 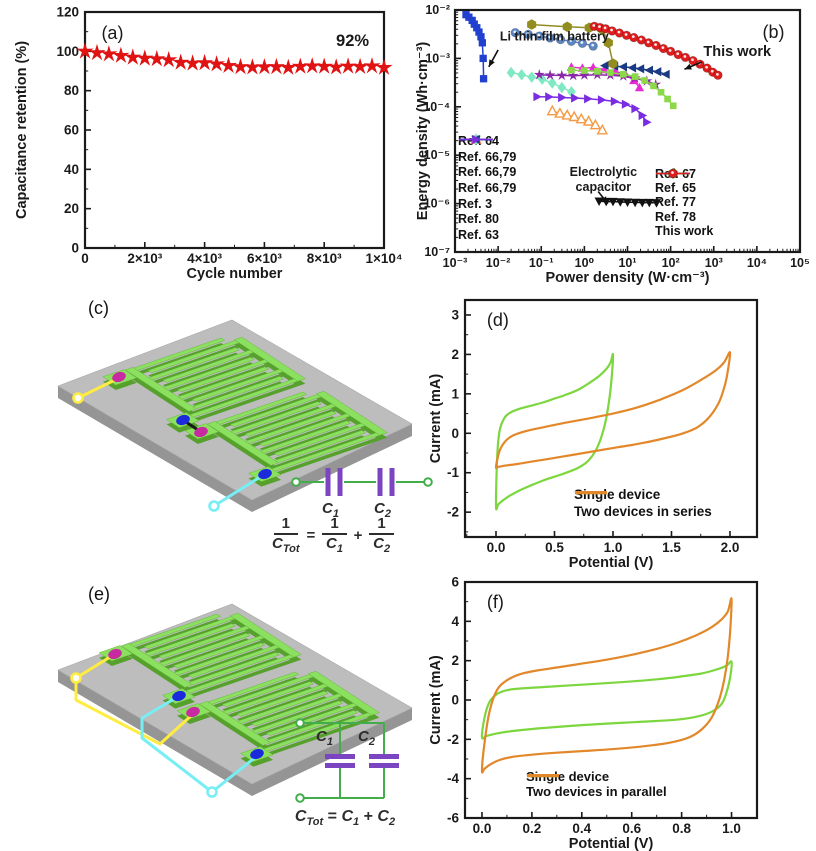 I want to click on svg-text: 10⁻³, so click(x=455, y=263).